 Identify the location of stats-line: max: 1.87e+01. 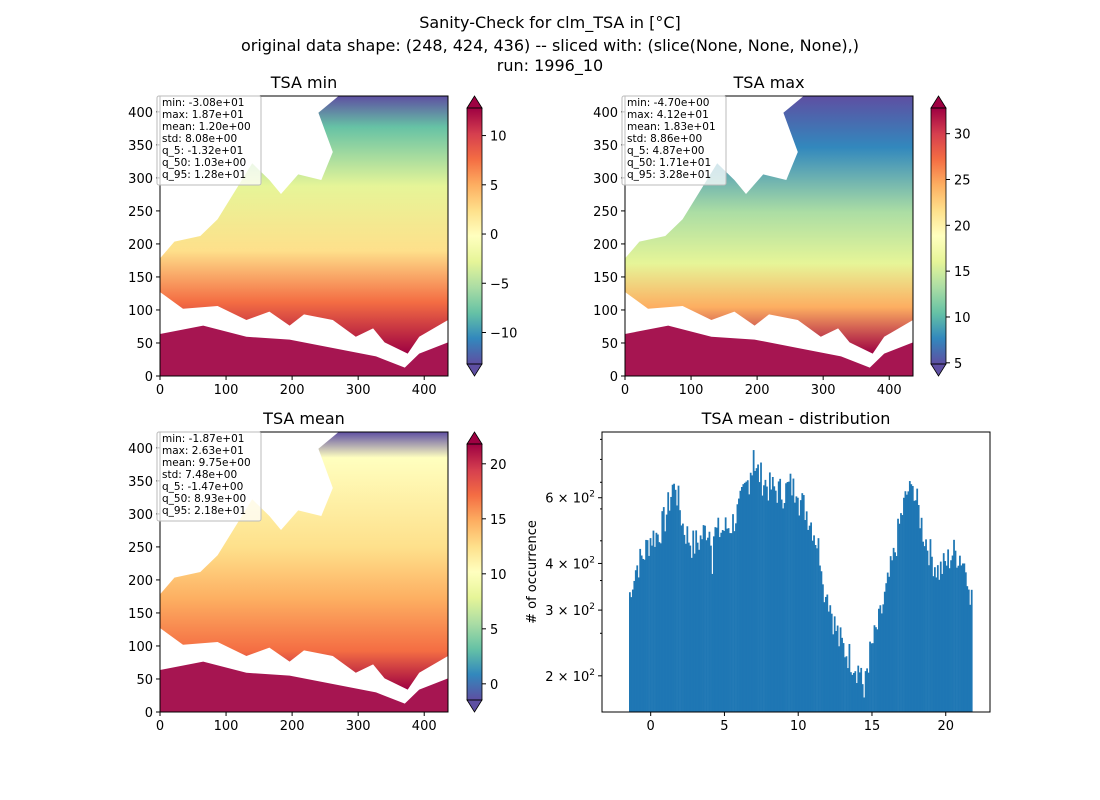
(203, 115).